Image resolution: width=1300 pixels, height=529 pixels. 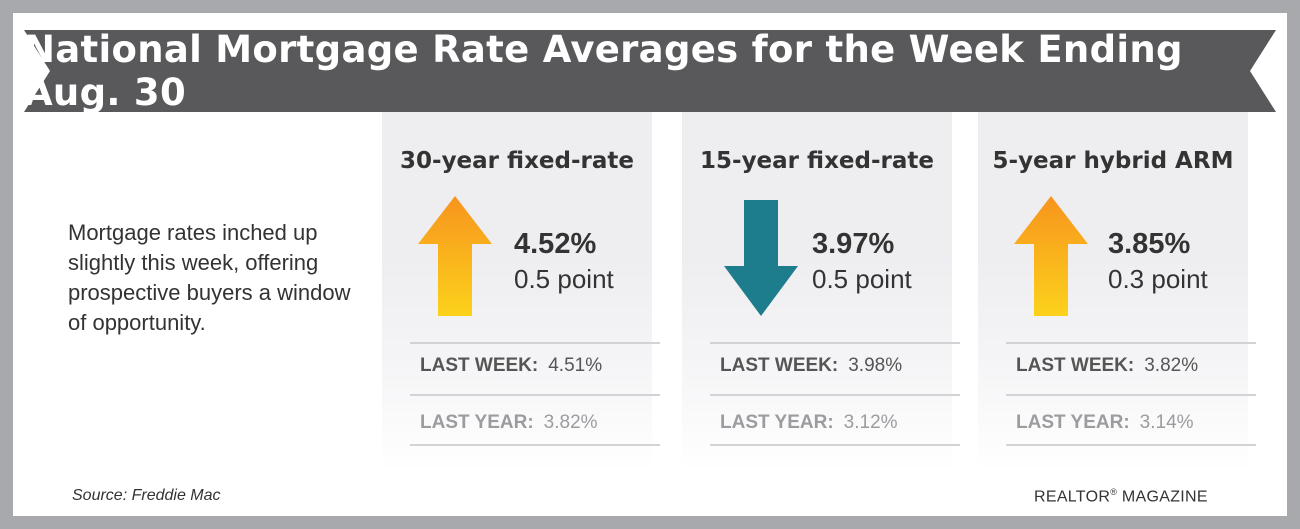 I want to click on last-week-value: 3.98%, so click(x=875, y=365).